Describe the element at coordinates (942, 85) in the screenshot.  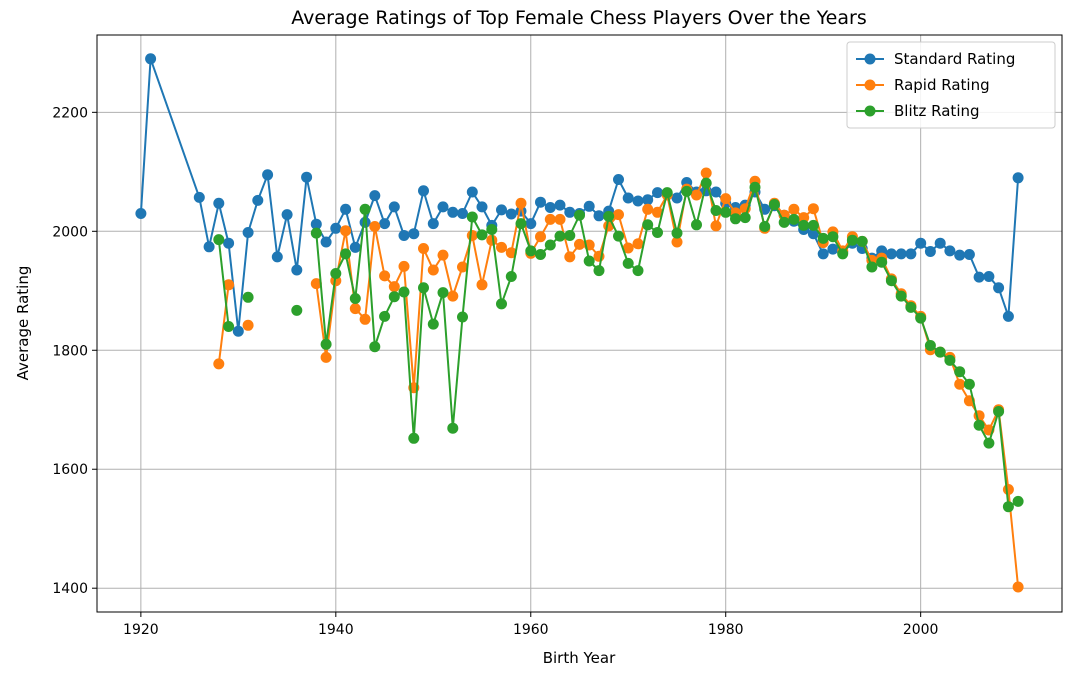
I see `legend-label-rapid: Rapid Rating` at that location.